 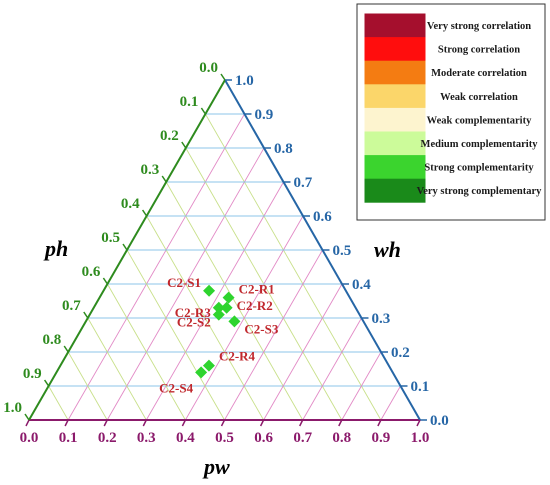 I want to click on tick-label-pw: 0.1, so click(x=68, y=438).